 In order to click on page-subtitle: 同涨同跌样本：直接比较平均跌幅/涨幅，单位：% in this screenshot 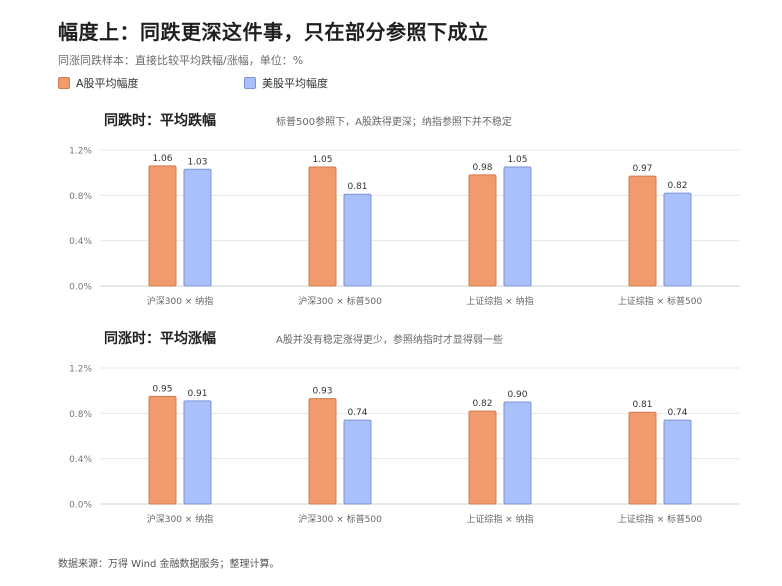, I will do `click(181, 60)`.